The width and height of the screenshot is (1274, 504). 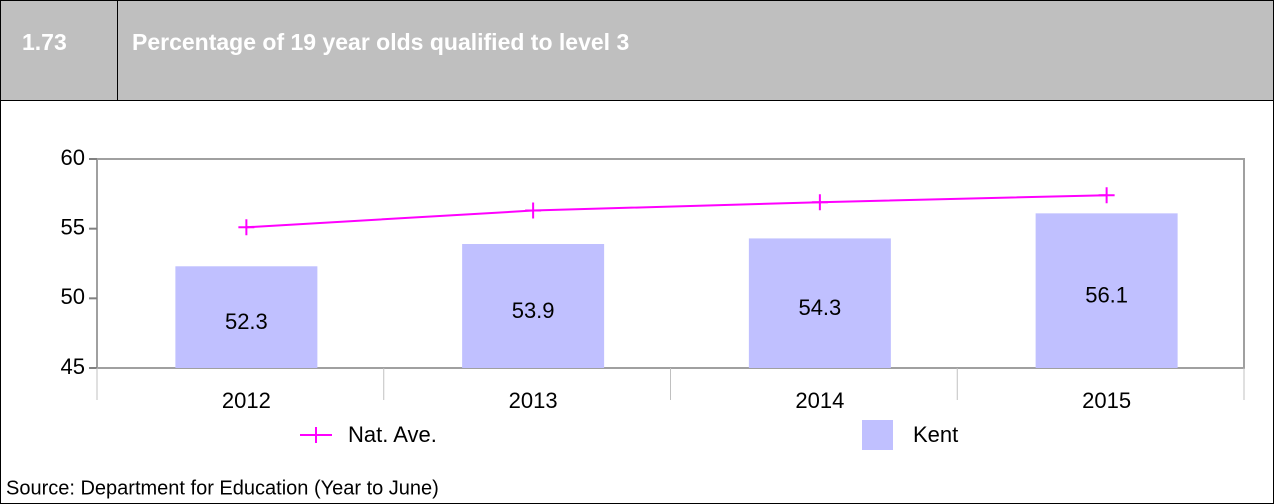 What do you see at coordinates (819, 400) in the screenshot?
I see `x-tick-label: 2014` at bounding box center [819, 400].